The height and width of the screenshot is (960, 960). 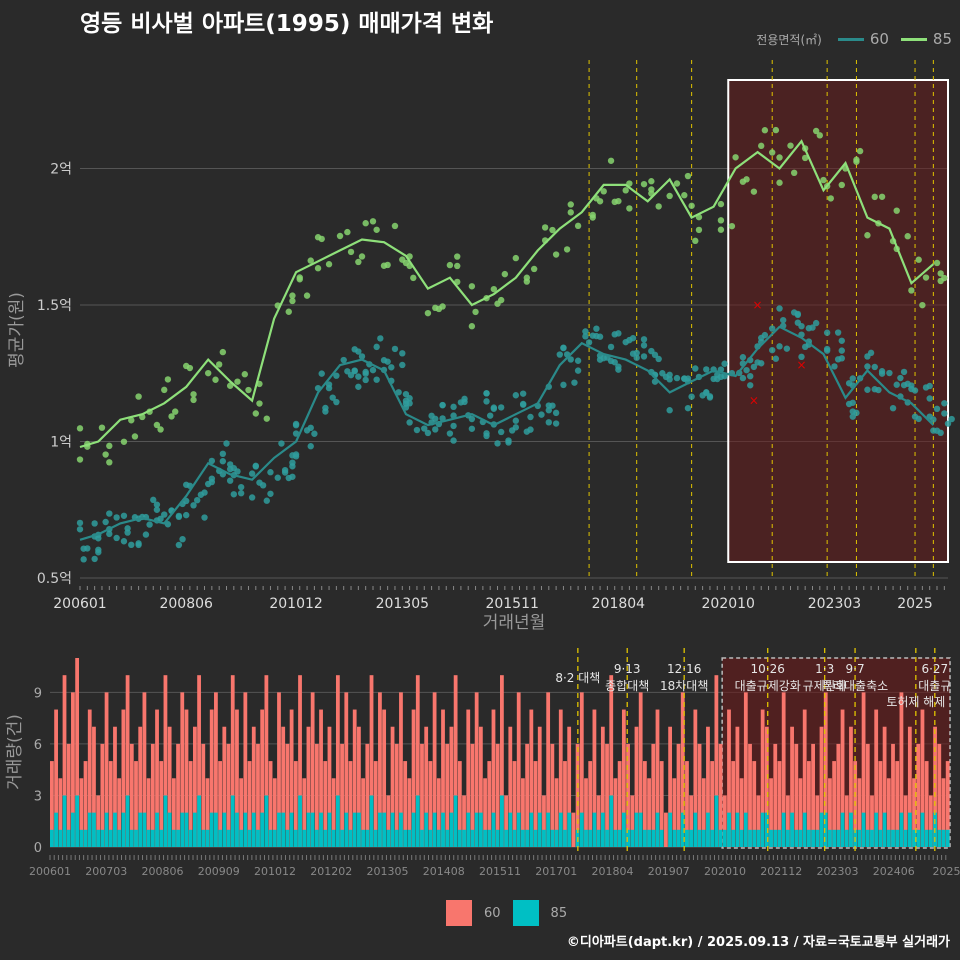 What do you see at coordinates (54, 579) in the screenshot?
I see `y-tick-label: 0.5억` at bounding box center [54, 579].